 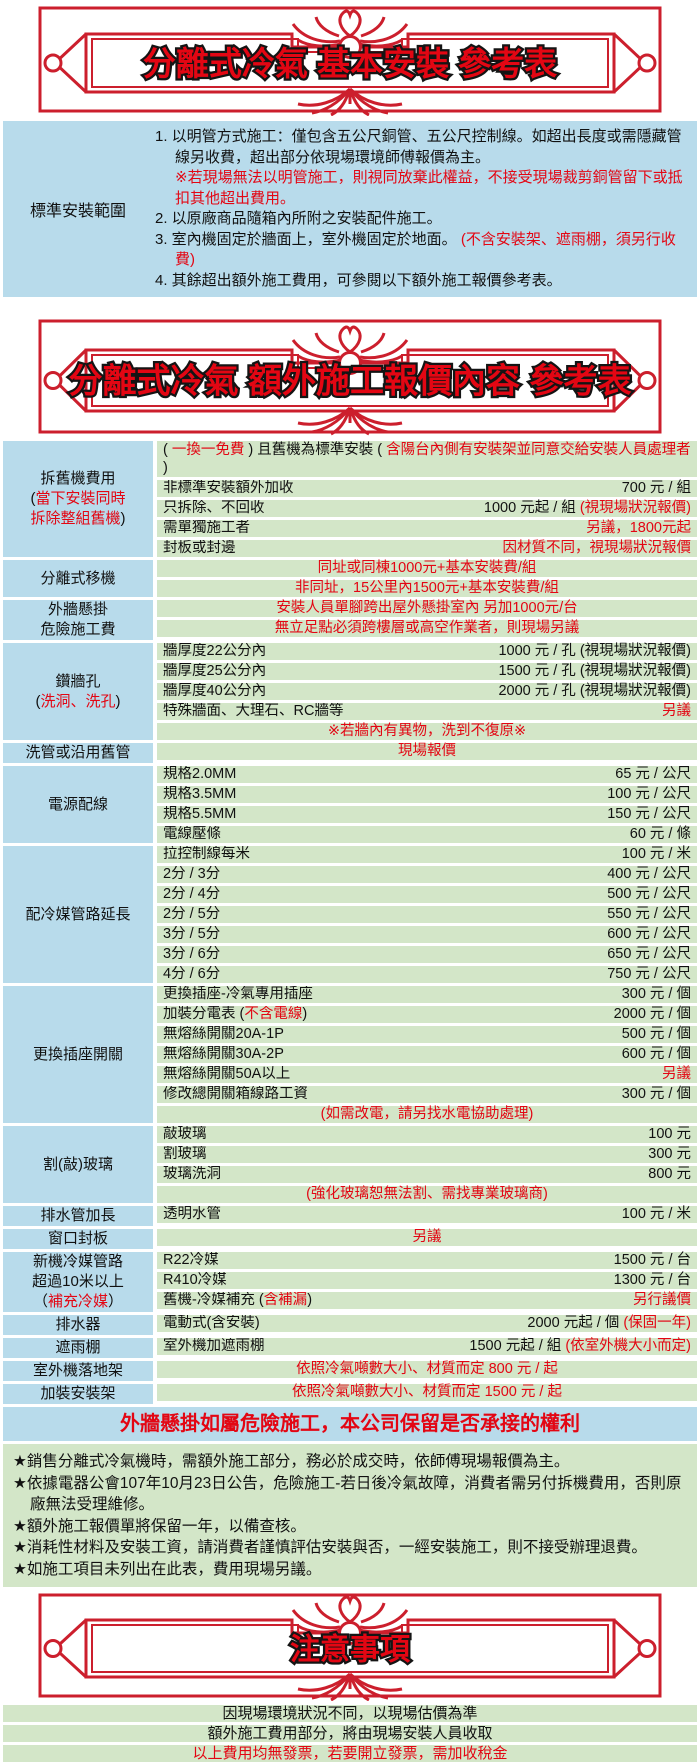 I want to click on row-value: 另行議價, so click(x=662, y=1300).